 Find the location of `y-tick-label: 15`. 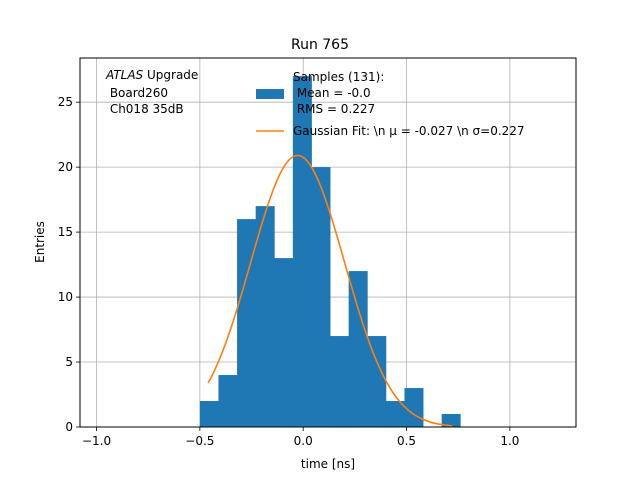

y-tick-label: 15 is located at coordinates (65, 232).